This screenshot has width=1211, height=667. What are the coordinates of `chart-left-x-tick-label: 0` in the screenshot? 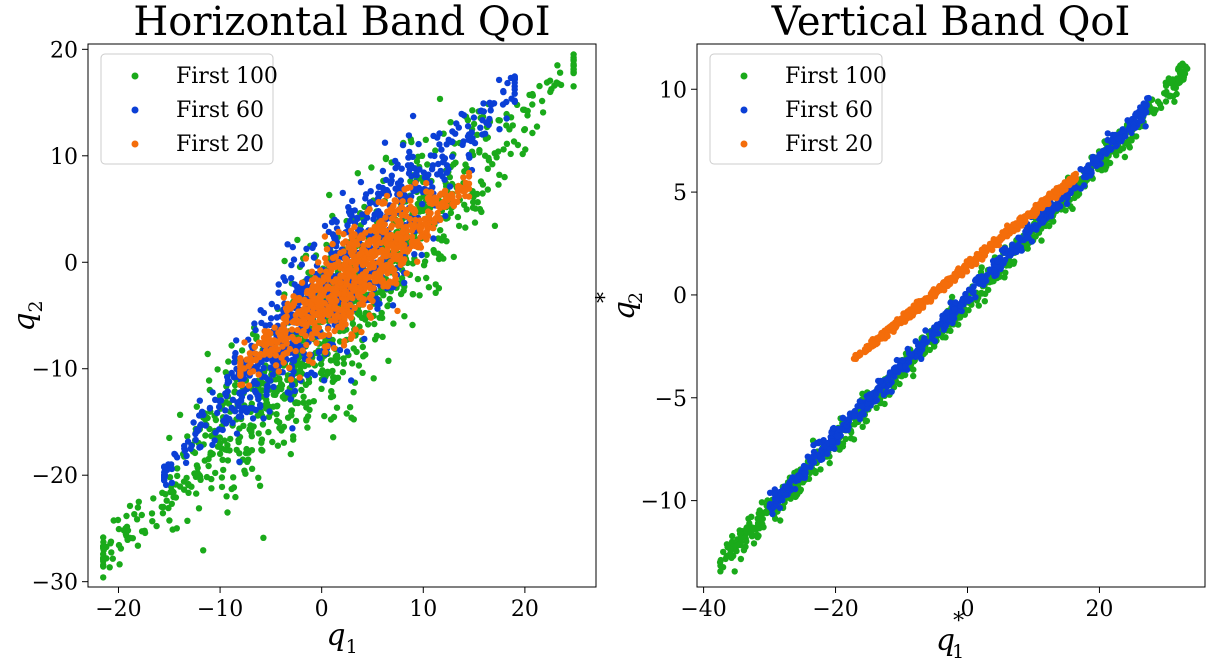 It's located at (322, 609).